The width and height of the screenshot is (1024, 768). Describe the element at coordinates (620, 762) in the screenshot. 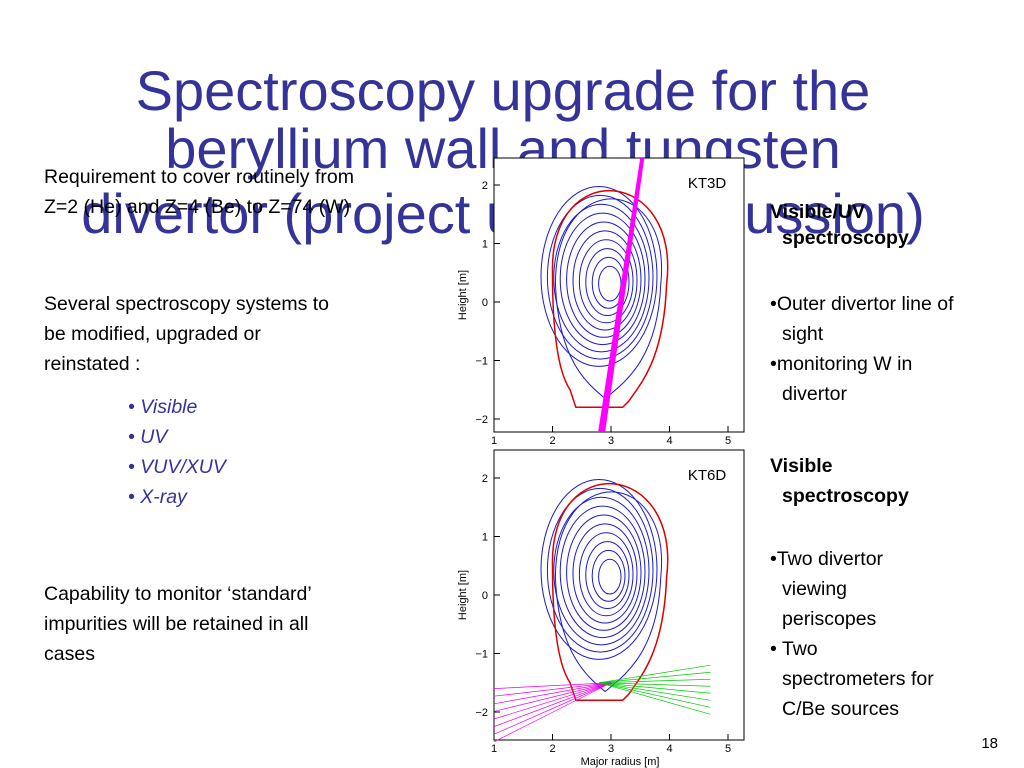

I see `x-axis-label: Major radius [m]` at that location.